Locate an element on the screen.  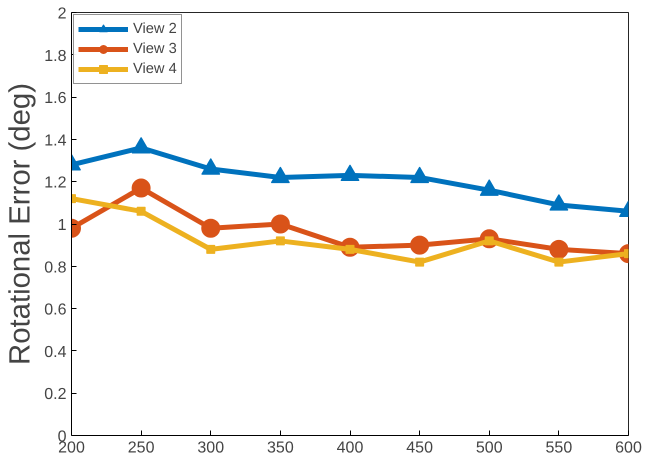
y-tick-label: 1.8 is located at coordinates (55, 56).